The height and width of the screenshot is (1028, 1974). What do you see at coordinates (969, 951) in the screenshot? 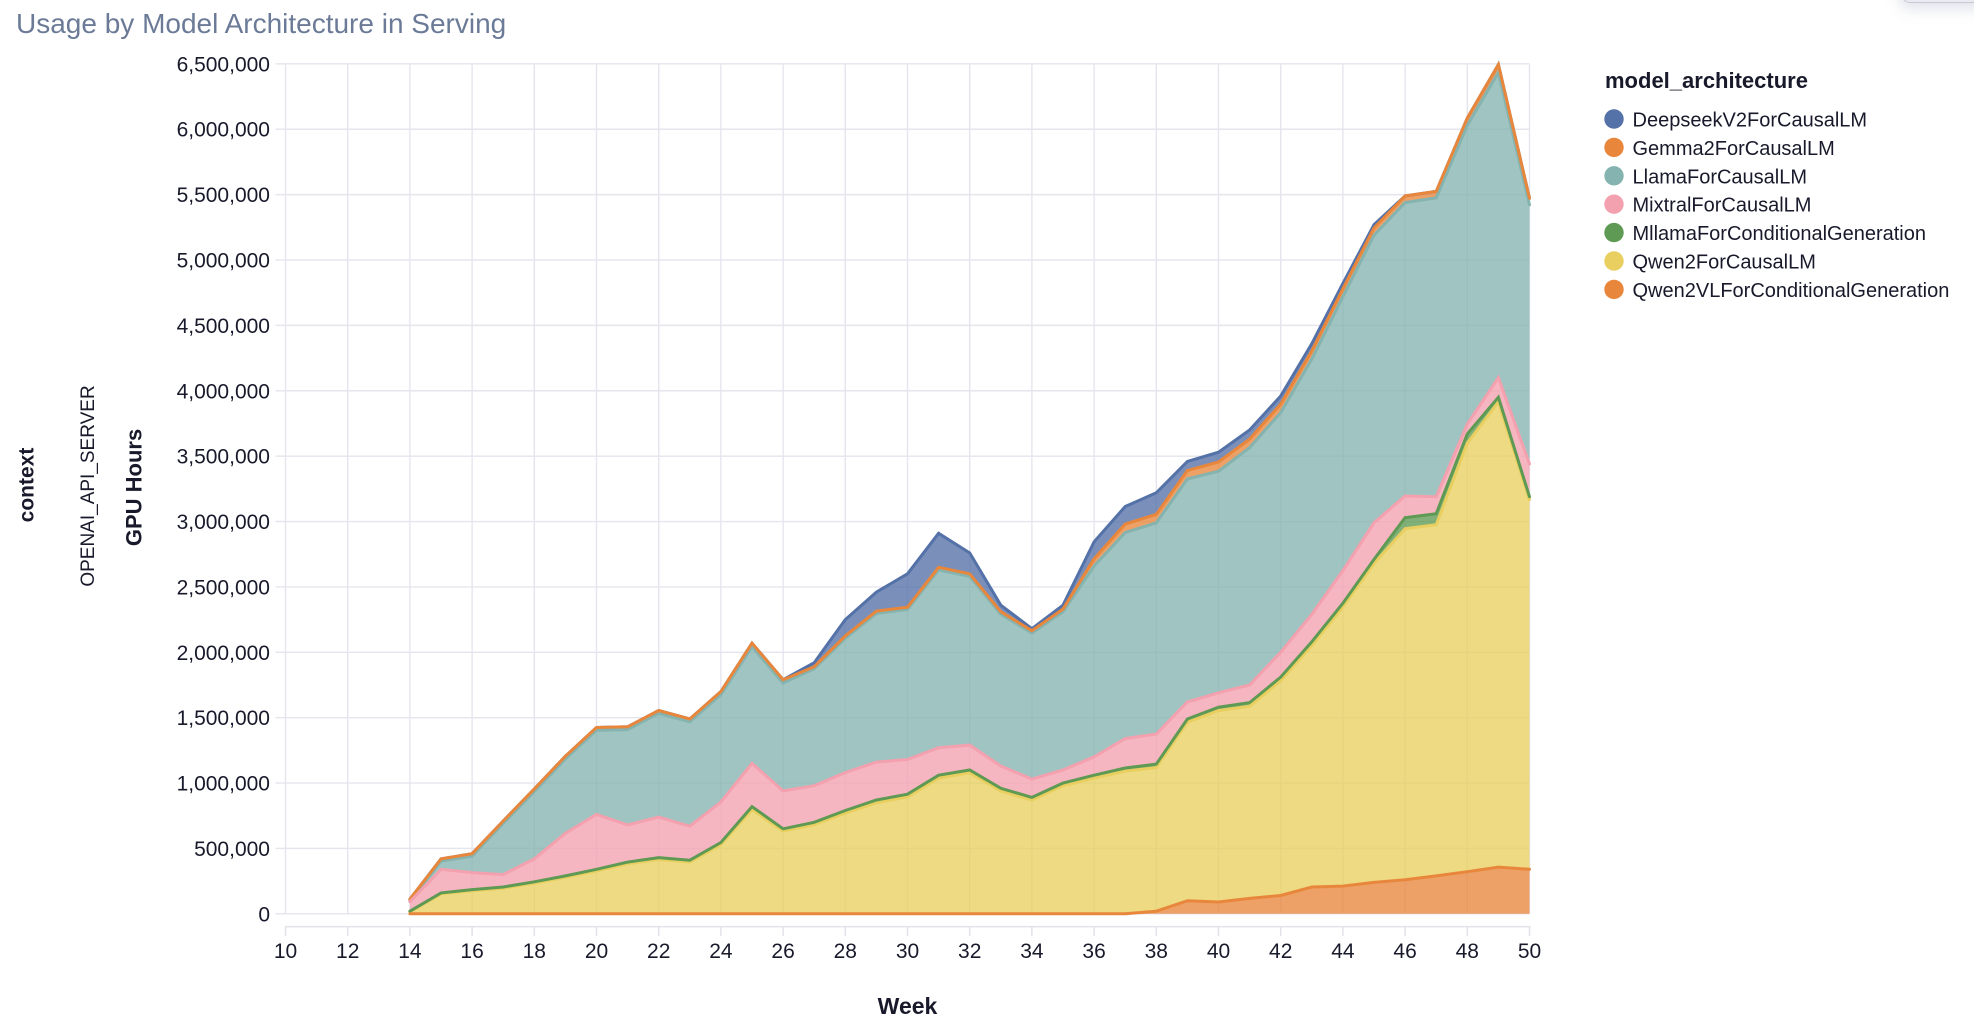
I see `svg-text: 32` at bounding box center [969, 951].